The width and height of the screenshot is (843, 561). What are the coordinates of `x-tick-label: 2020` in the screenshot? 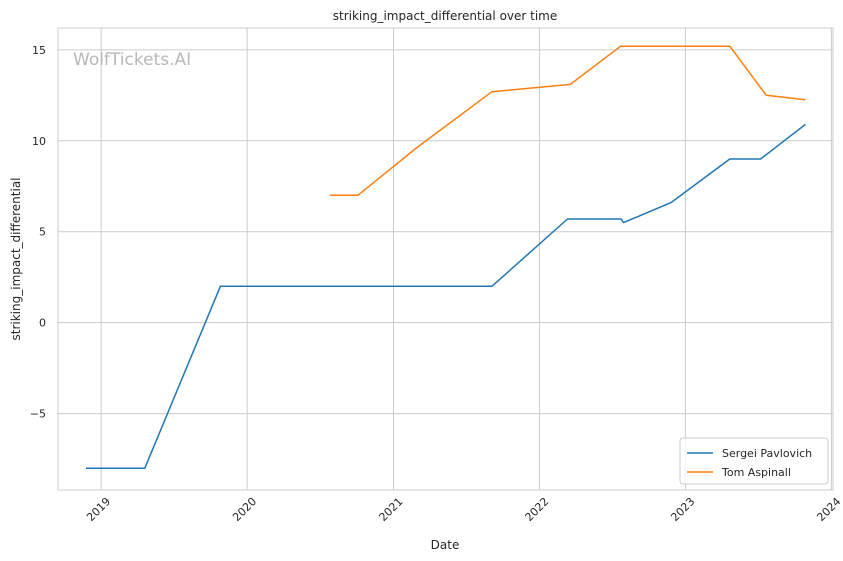 It's located at (244, 509).